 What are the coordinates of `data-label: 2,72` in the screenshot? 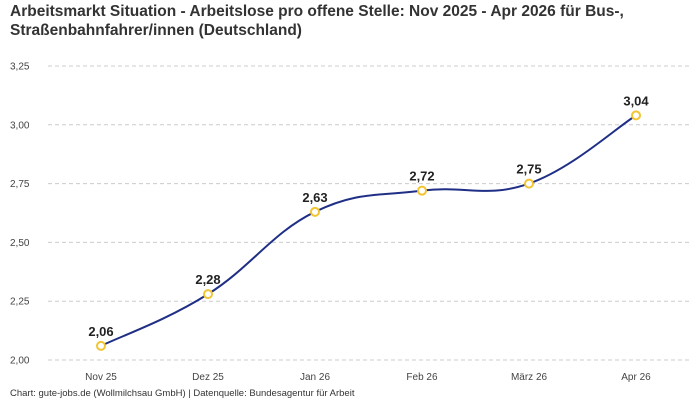 It's located at (421, 176).